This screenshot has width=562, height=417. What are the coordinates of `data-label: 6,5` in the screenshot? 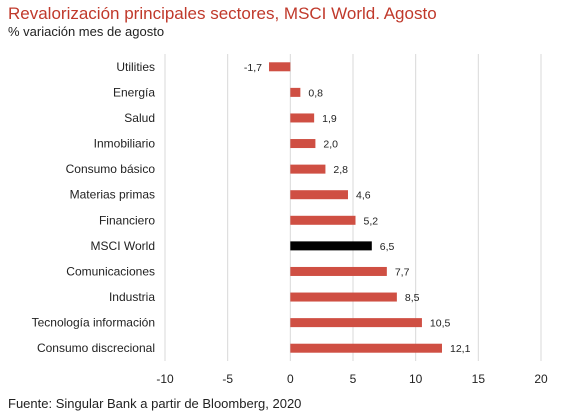 It's located at (387, 247).